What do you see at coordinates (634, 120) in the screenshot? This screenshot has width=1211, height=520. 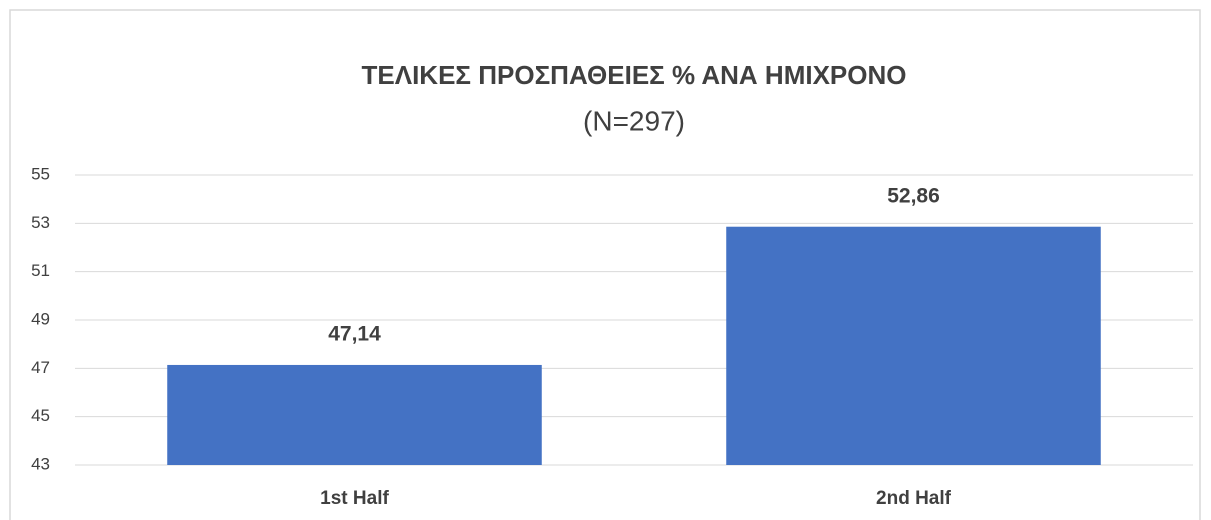 I see `chart-subtitle: (N=297)` at bounding box center [634, 120].